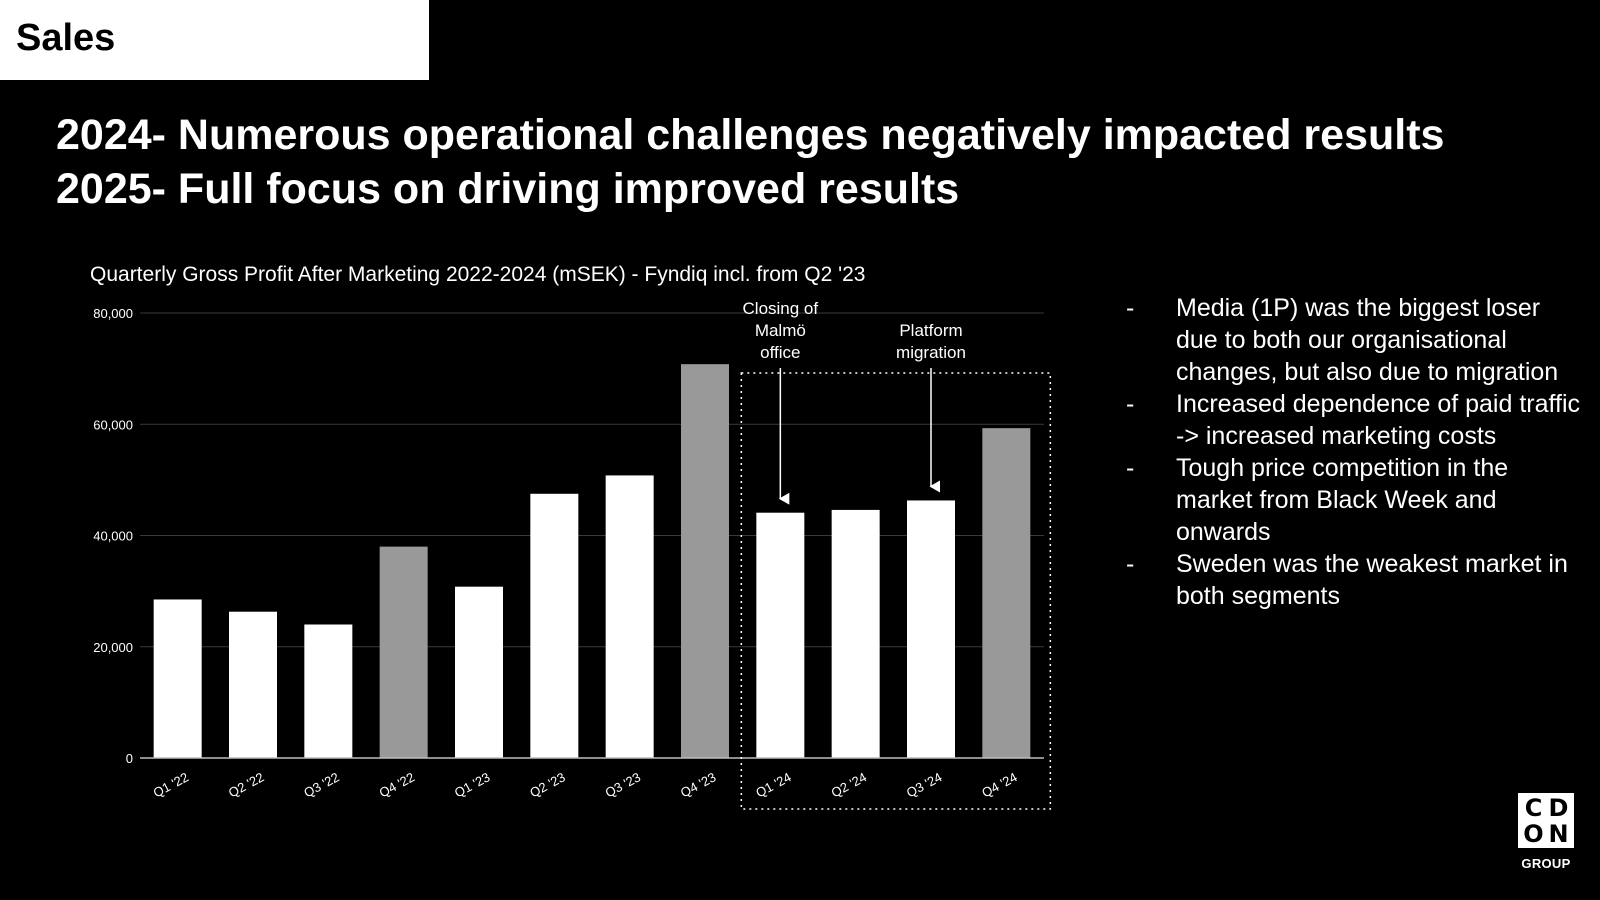  I want to click on section-label: Sales, so click(66, 38).